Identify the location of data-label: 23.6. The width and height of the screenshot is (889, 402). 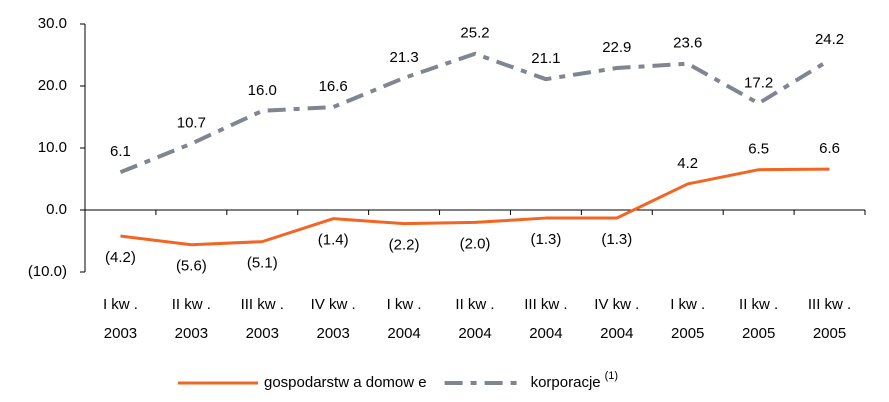
(687, 43).